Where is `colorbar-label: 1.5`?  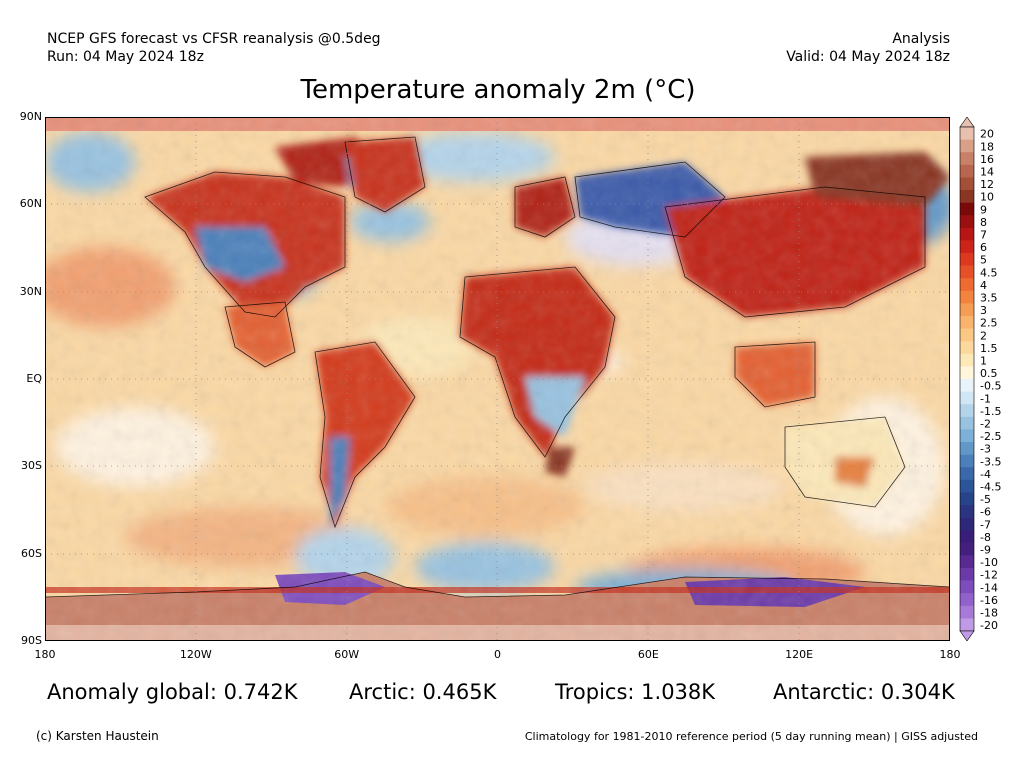 colorbar-label: 1.5 is located at coordinates (989, 348).